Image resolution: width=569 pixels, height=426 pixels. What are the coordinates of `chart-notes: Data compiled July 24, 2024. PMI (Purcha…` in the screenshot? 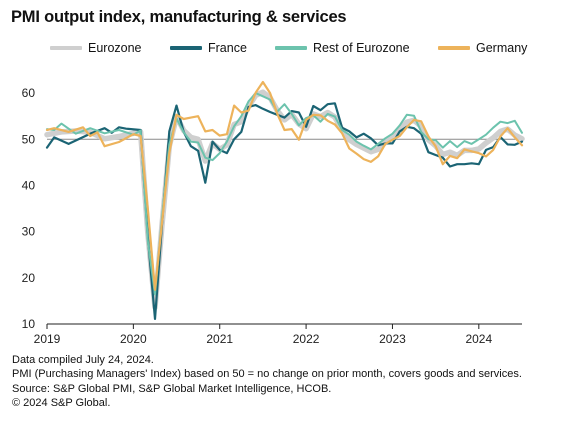 It's located at (267, 381).